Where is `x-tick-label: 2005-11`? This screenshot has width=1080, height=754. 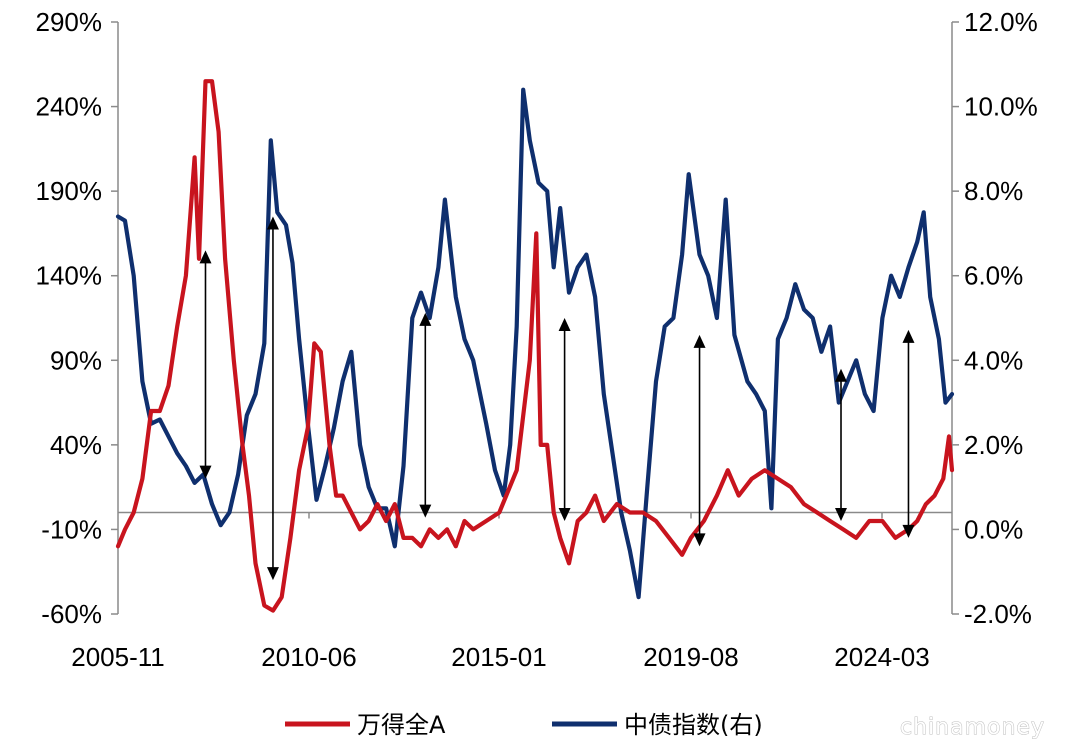 x-tick-label: 2005-11 is located at coordinates (118, 657).